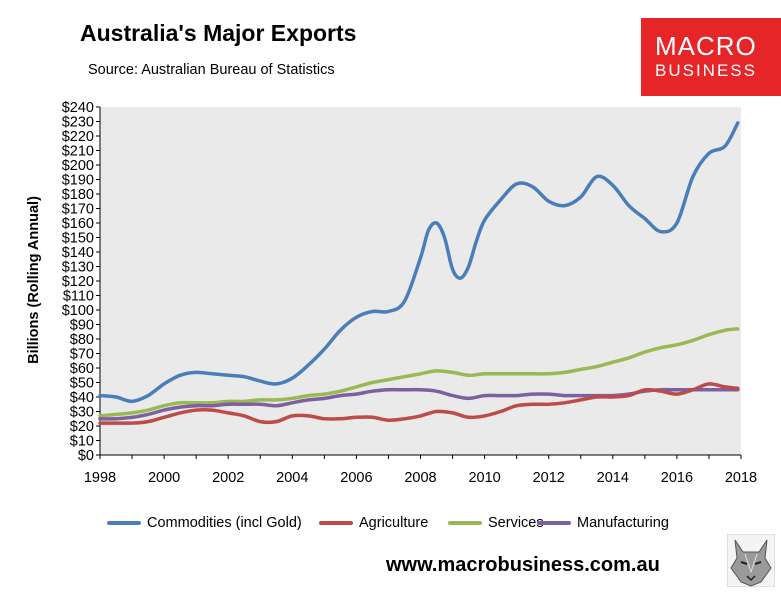  What do you see at coordinates (516, 523) in the screenshot?
I see `legend-label: Services` at bounding box center [516, 523].